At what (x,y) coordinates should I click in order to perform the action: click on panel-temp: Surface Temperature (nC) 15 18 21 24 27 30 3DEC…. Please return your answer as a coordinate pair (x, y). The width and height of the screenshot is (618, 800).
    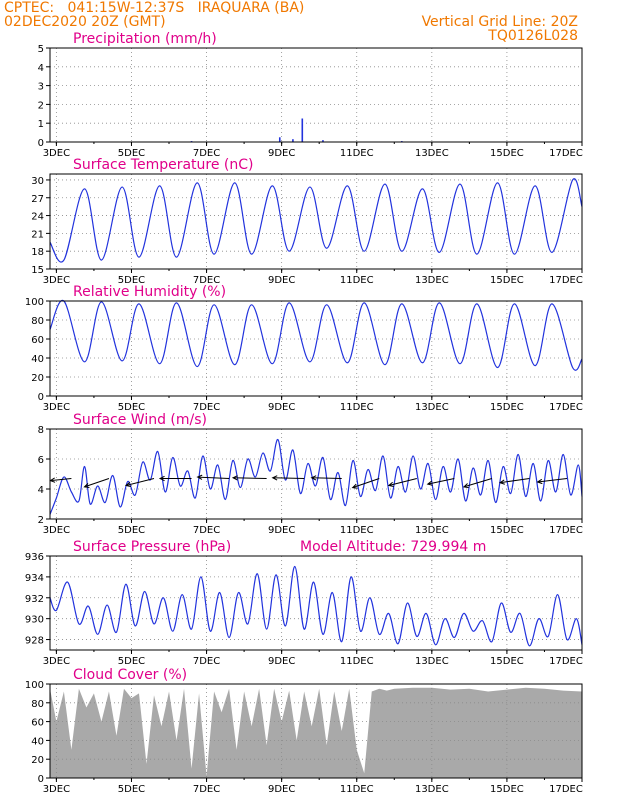
    Looking at the image, I should click on (307, 221).